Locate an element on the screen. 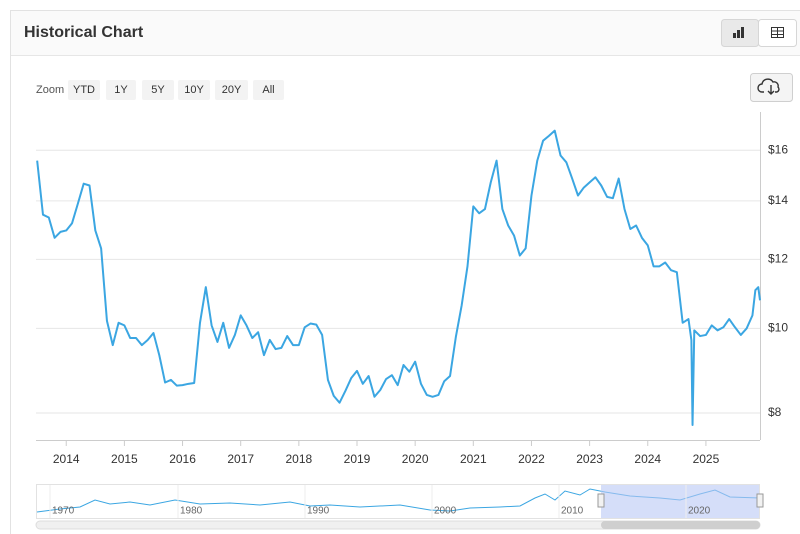 Image resolution: width=800 pixels, height=534 pixels. y-tick-label: $16 is located at coordinates (778, 149).